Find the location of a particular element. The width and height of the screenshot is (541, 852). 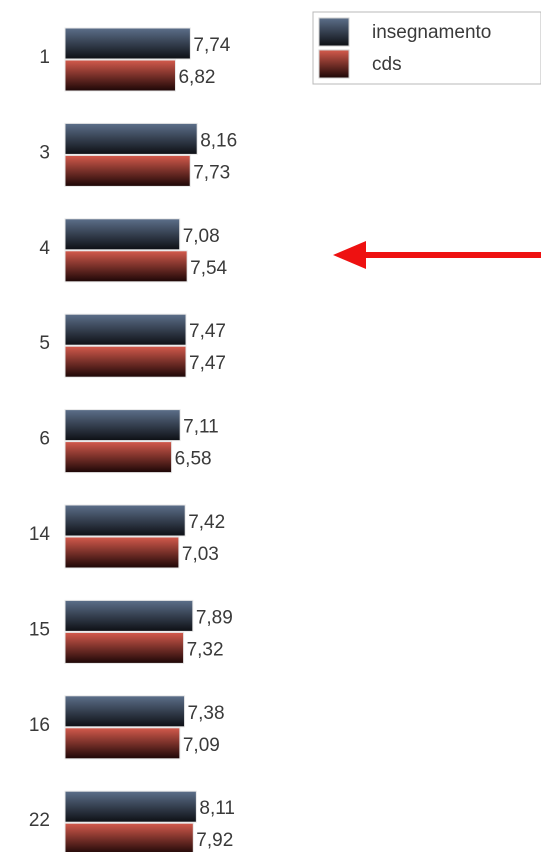

value-label-insegnamento: 7,42 is located at coordinates (206, 522).